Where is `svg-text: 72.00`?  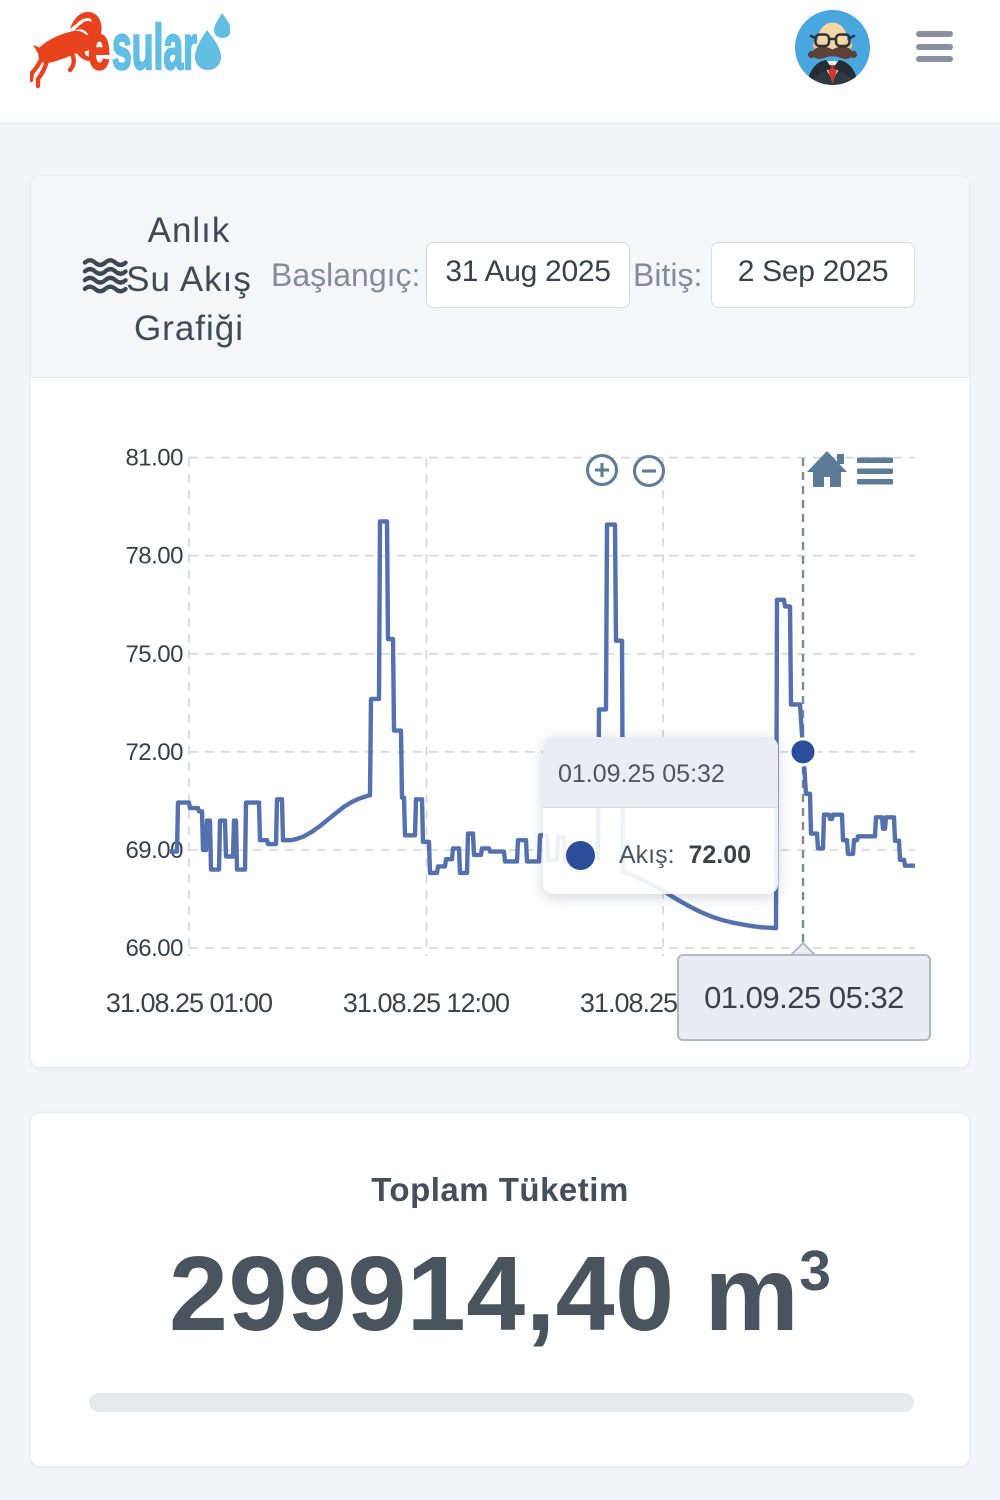
svg-text: 72.00 is located at coordinates (154, 752).